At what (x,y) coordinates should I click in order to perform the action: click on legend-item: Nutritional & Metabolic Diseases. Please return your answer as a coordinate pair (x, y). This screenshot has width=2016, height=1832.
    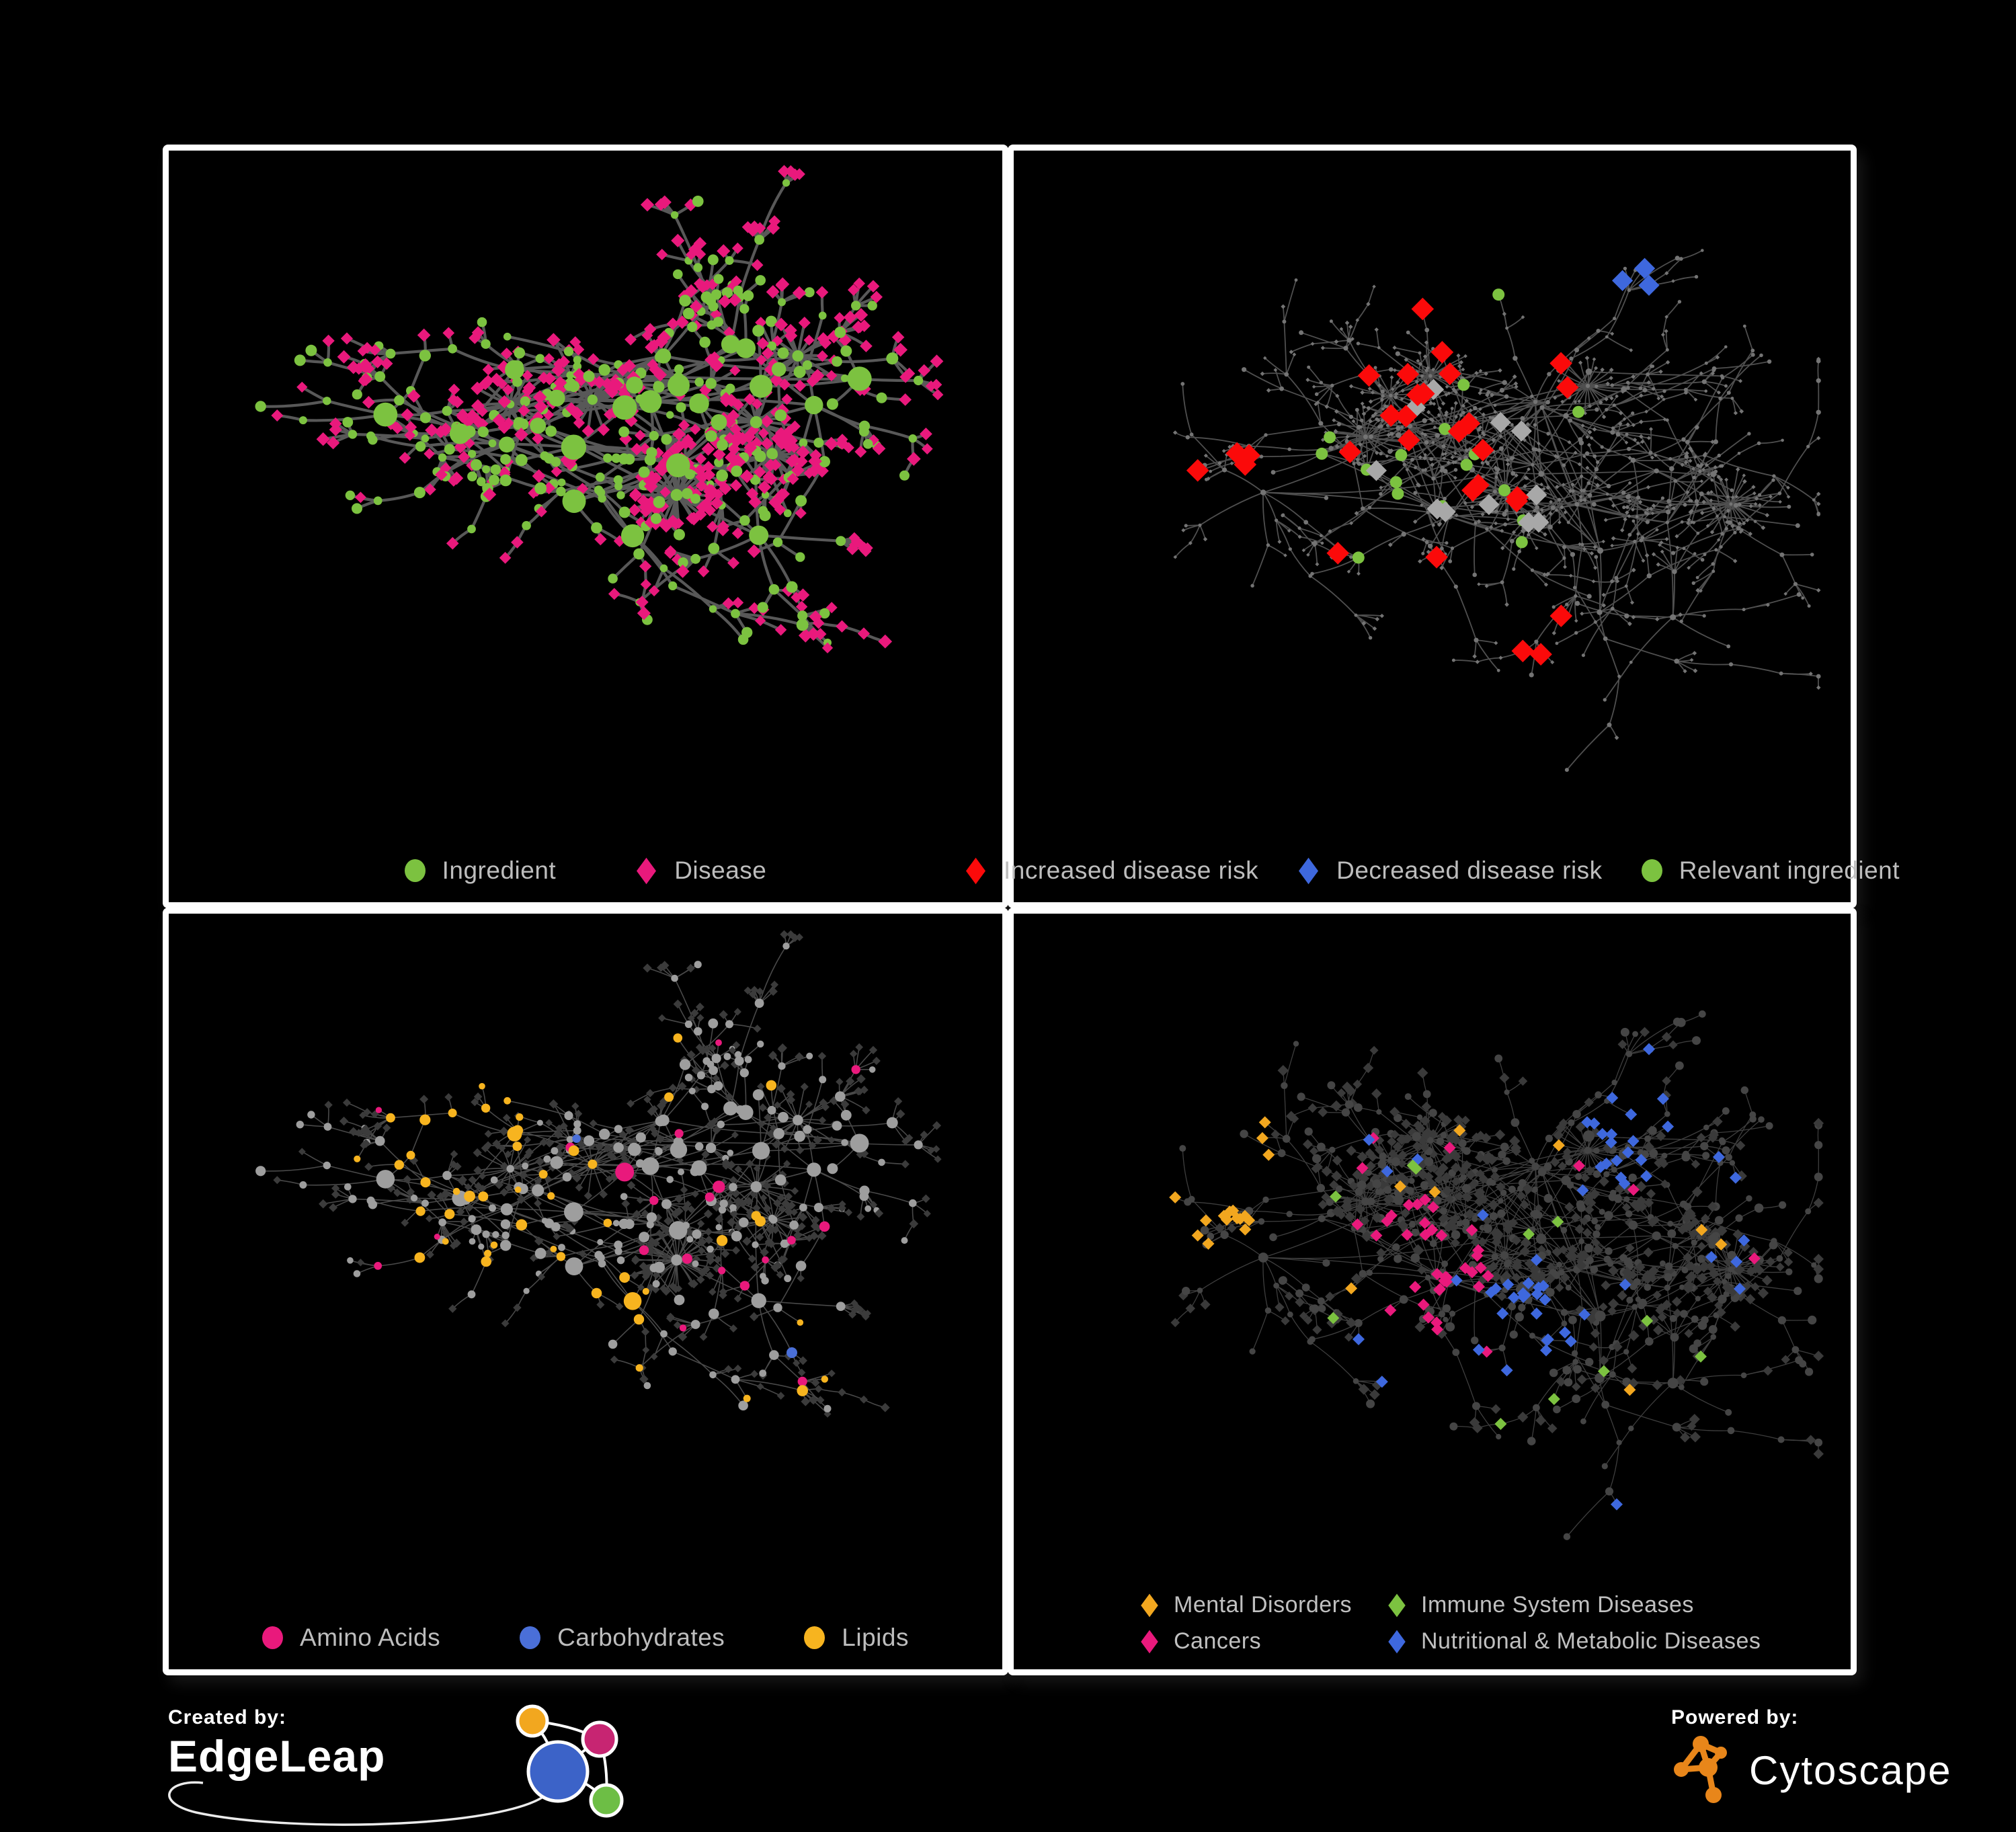
    Looking at the image, I should click on (1574, 1642).